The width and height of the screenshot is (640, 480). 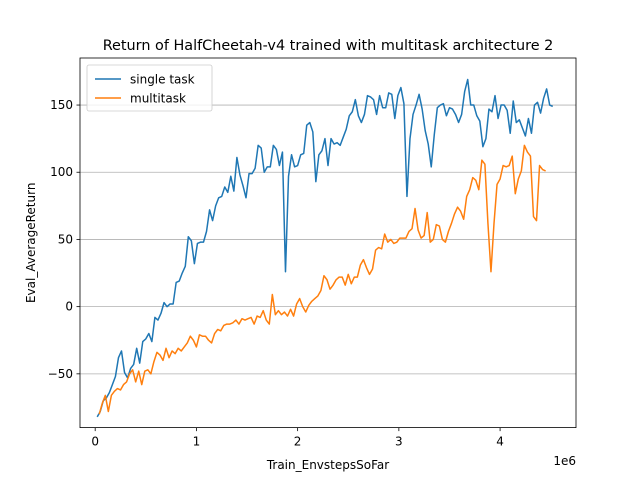 What do you see at coordinates (327, 465) in the screenshot?
I see `x-axis-label: Train_EnvstepsSoFar` at bounding box center [327, 465].